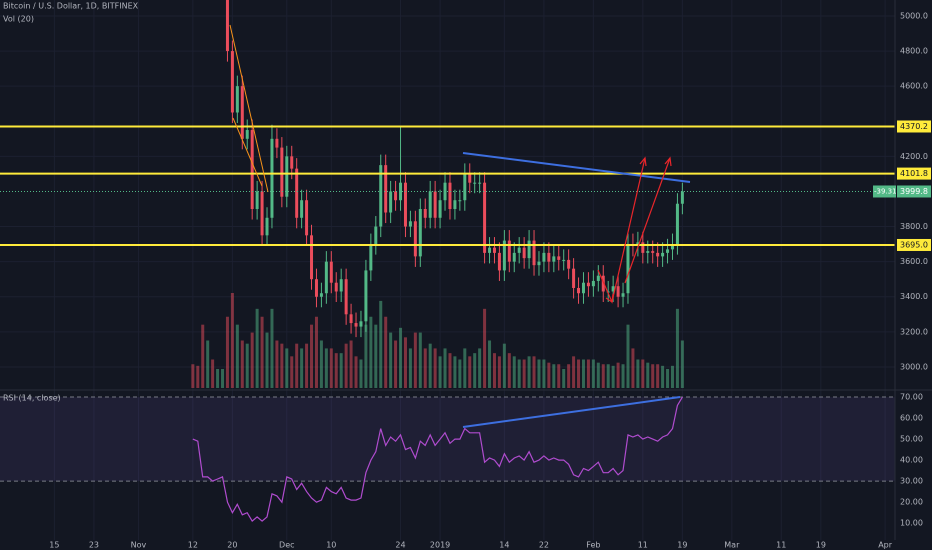 This screenshot has width=932, height=550. Describe the element at coordinates (911, 481) in the screenshot. I see `rsi-tick-label: 30.00` at that location.